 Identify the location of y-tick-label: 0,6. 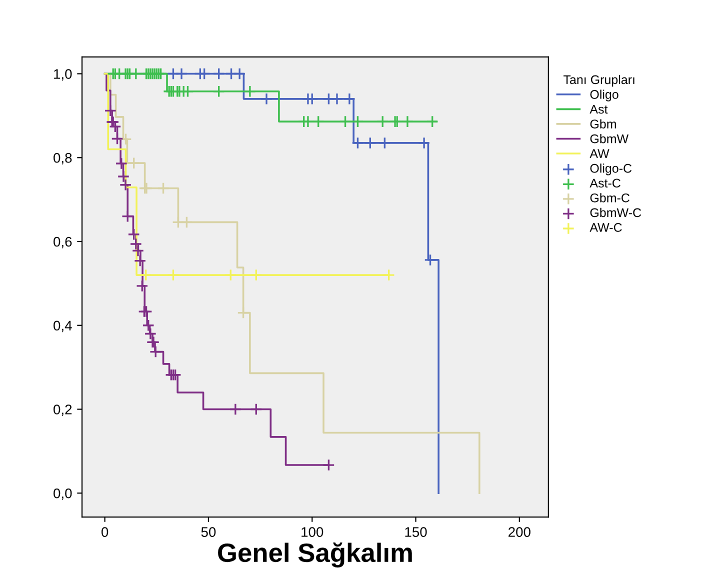
(63, 242).